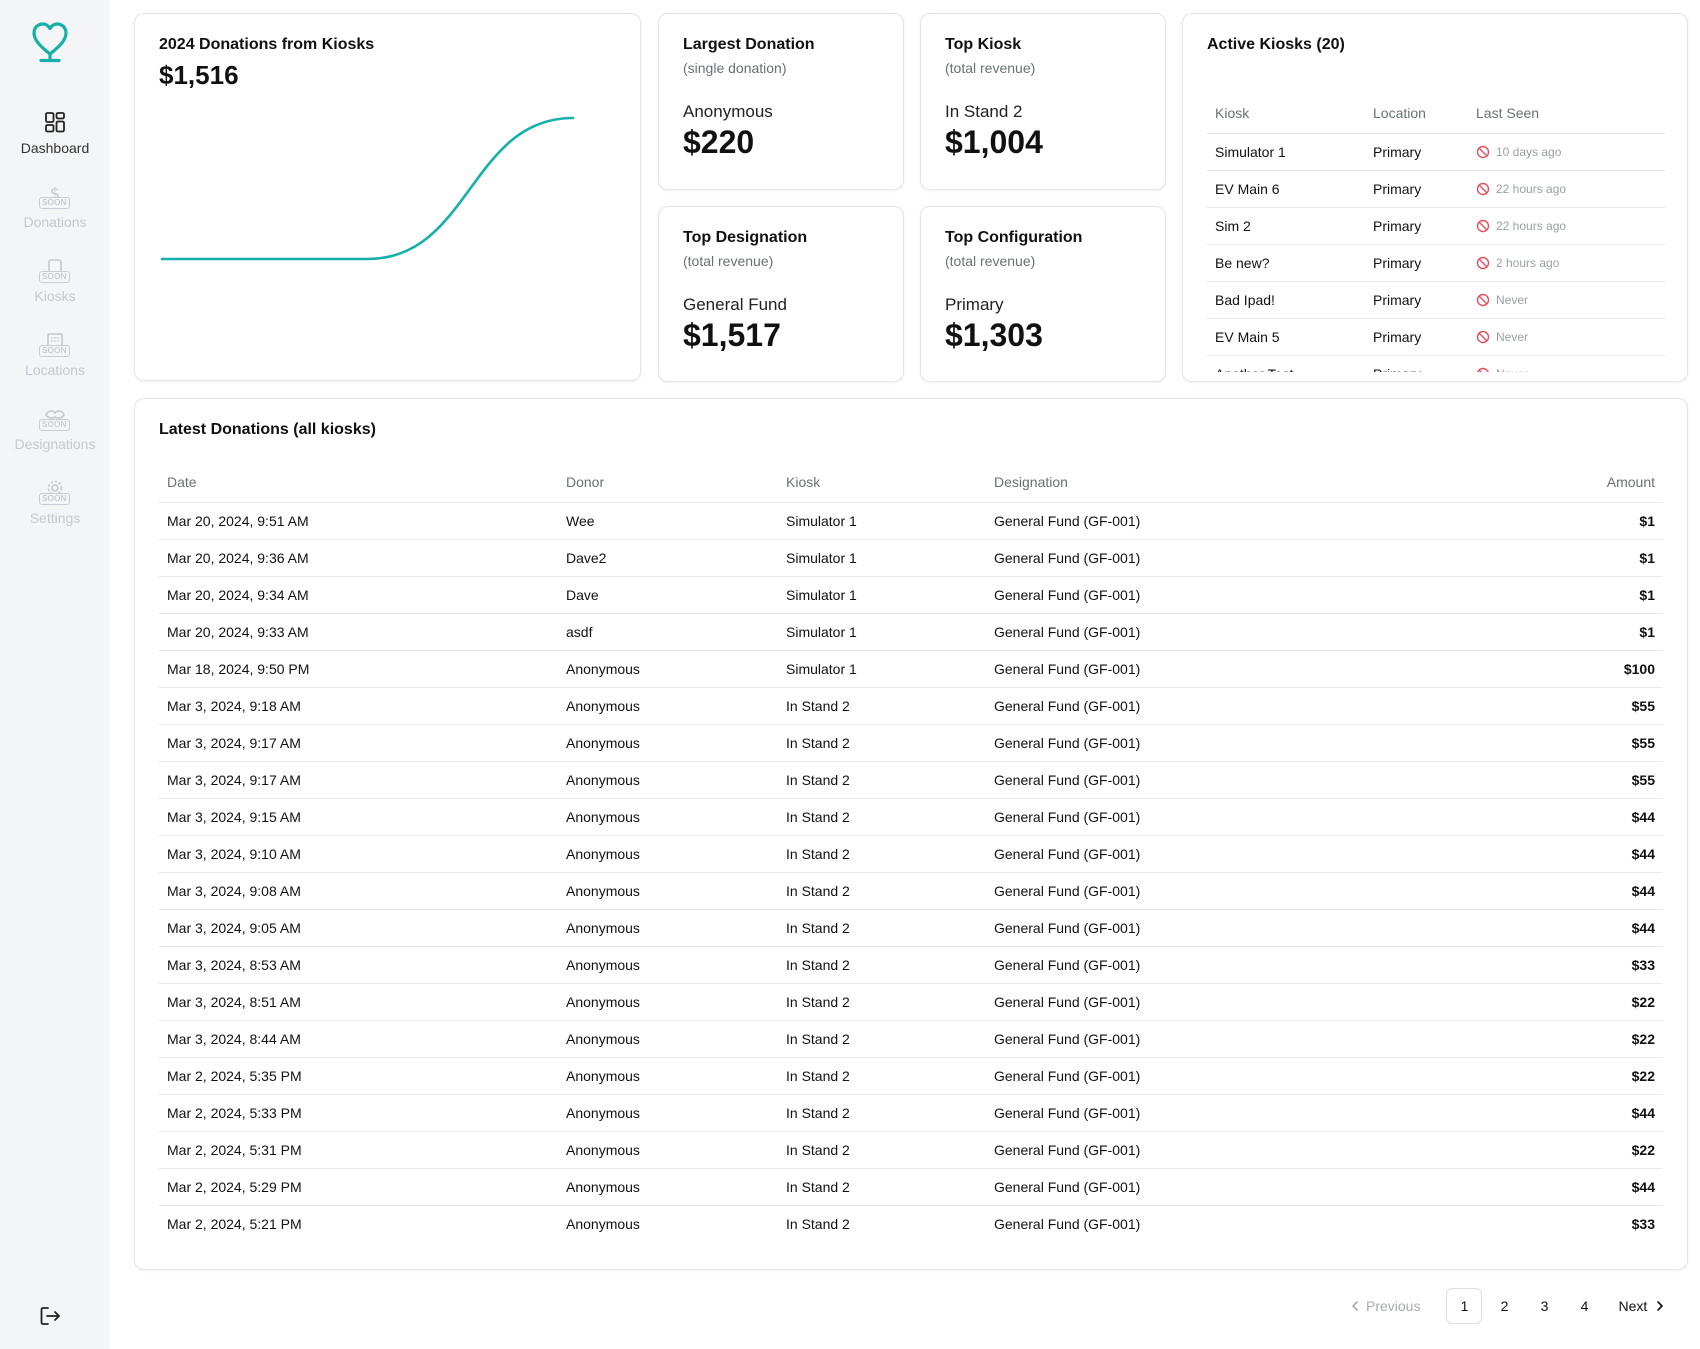 This screenshot has width=1700, height=1349. Describe the element at coordinates (1286, 337) in the screenshot. I see `kiosk-name: EV Main 5` at that location.